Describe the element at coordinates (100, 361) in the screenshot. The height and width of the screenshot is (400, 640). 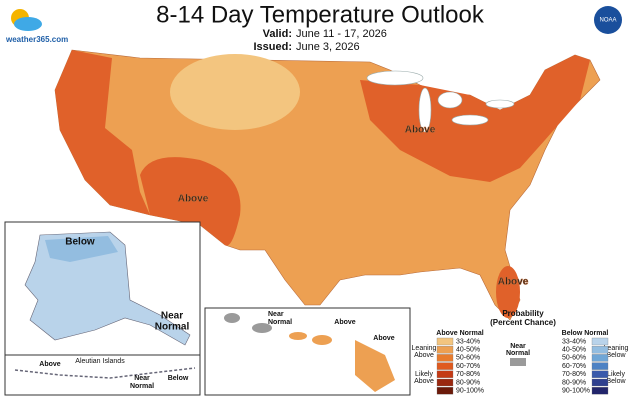
I see `region-label: Aleutian Islands` at that location.